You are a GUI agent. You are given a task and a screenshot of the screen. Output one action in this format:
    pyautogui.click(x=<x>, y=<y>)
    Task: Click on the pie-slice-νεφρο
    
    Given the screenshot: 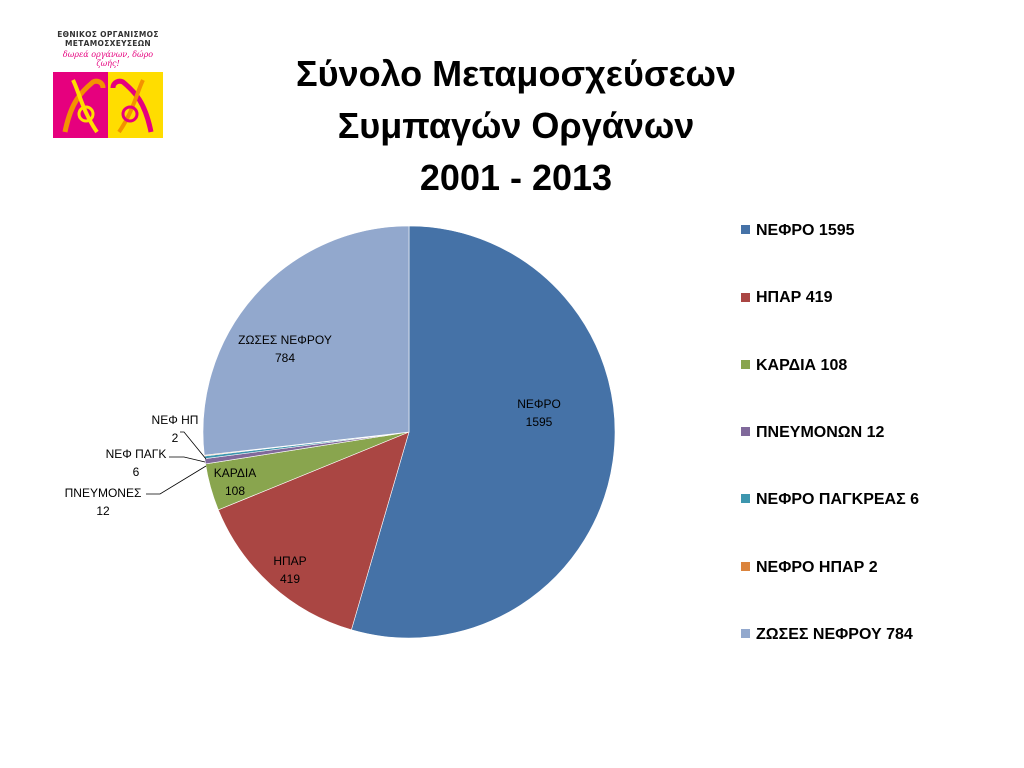 What is the action you would take?
    pyautogui.click(x=483, y=432)
    